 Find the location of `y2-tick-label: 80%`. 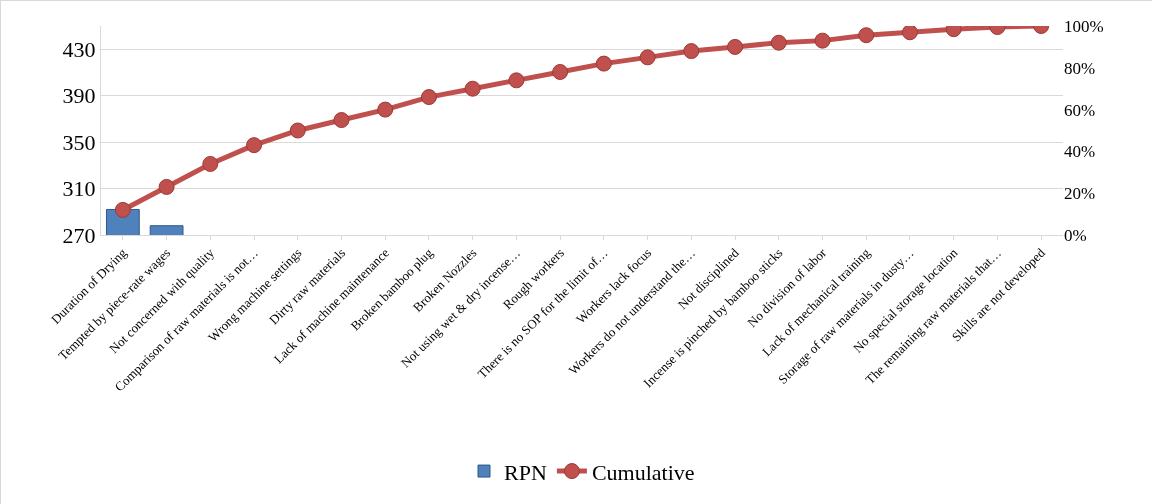

y2-tick-label: 80% is located at coordinates (1080, 68).